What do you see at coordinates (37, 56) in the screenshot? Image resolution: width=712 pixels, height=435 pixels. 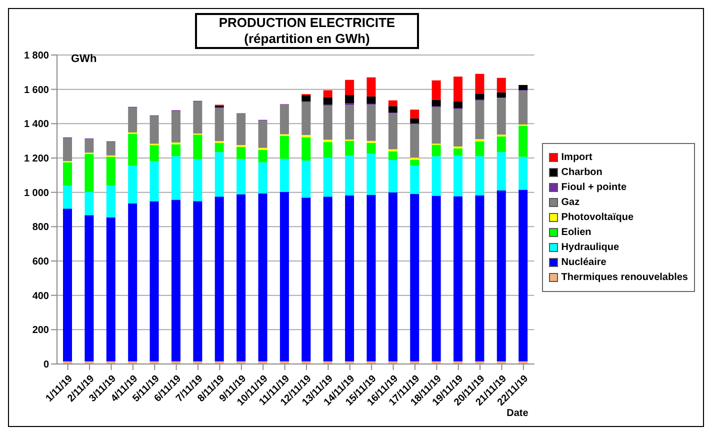 I see `y-tick-label: 1 800` at bounding box center [37, 56].